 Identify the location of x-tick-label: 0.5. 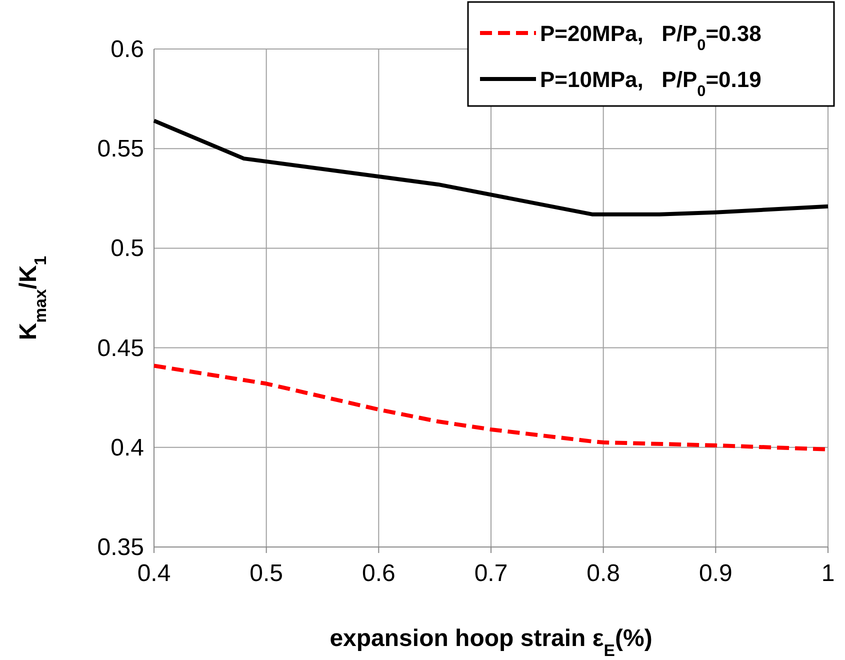
(267, 573).